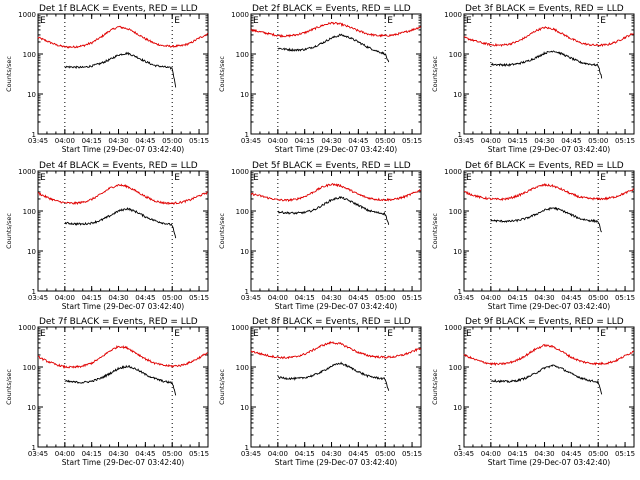 This screenshot has height=480, width=640. Describe the element at coordinates (544, 166) in the screenshot. I see `panel-title: Det 6f BLACK = Events, RED = LLD` at that location.